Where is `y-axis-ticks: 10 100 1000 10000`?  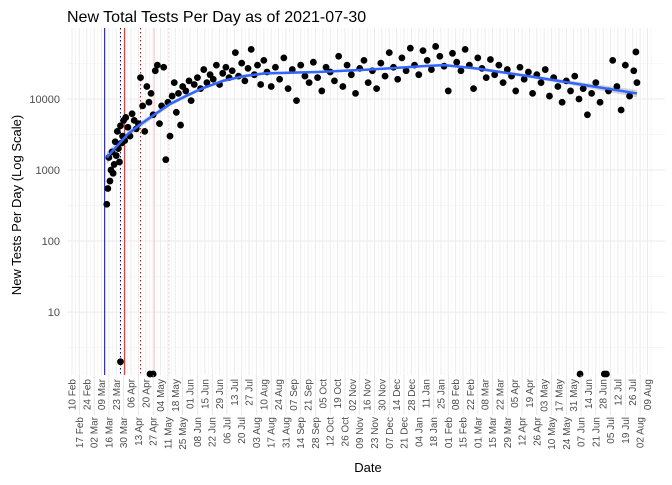
y-axis-ticks: 10 100 1000 10000 is located at coordinates (44, 206).